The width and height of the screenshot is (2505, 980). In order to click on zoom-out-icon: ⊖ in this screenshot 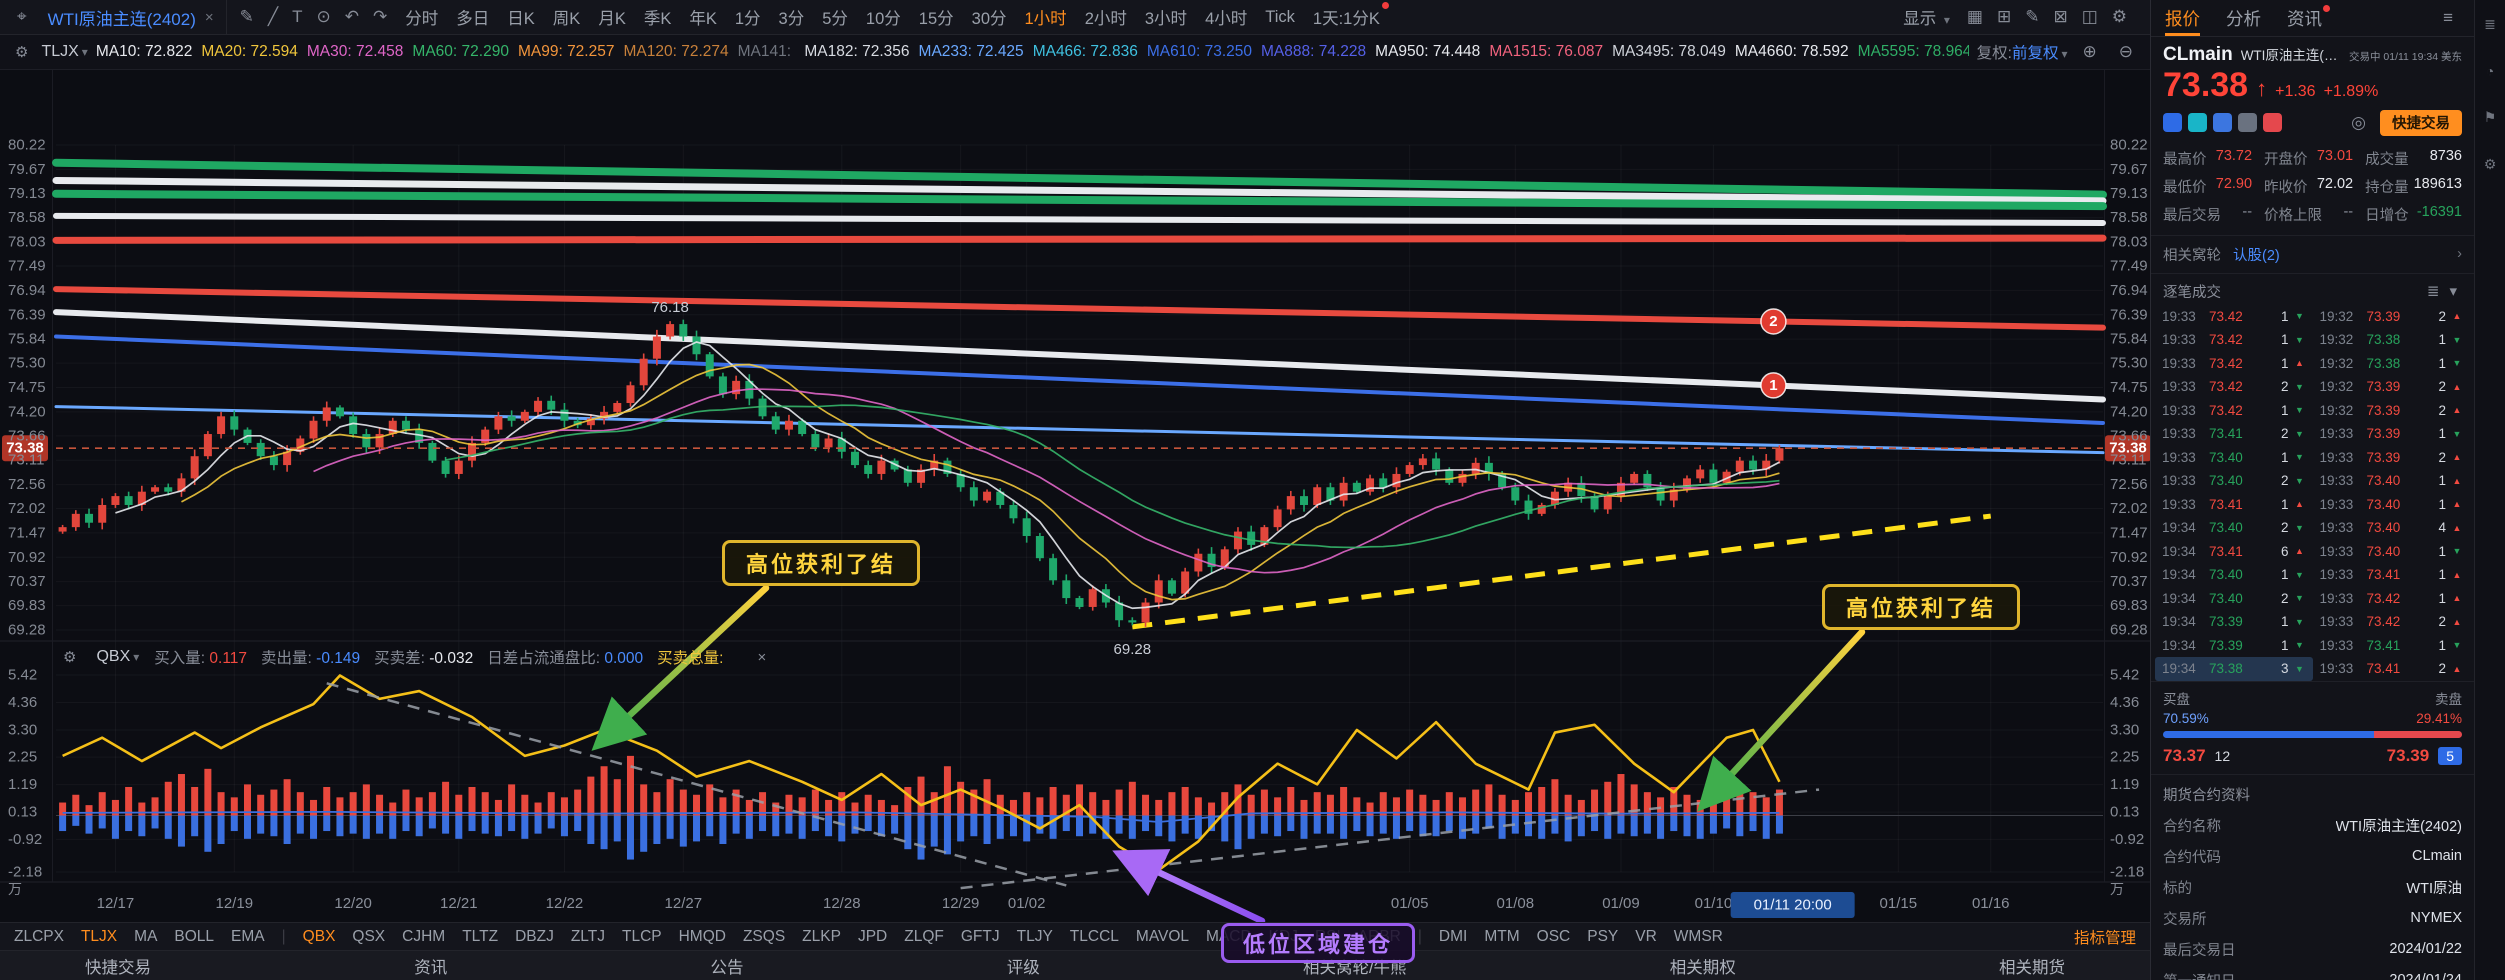, I will do `click(2125, 51)`.